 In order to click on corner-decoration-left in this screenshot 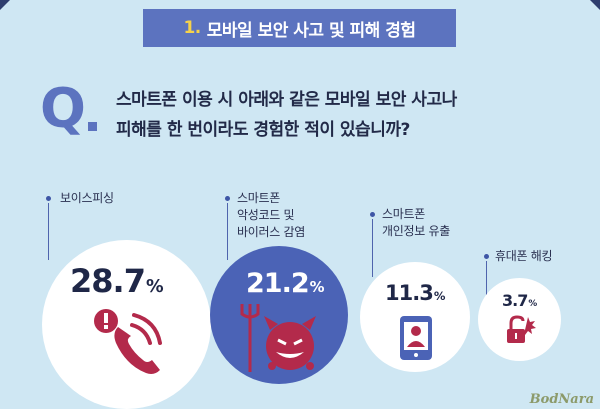, I will do `click(5, 5)`.